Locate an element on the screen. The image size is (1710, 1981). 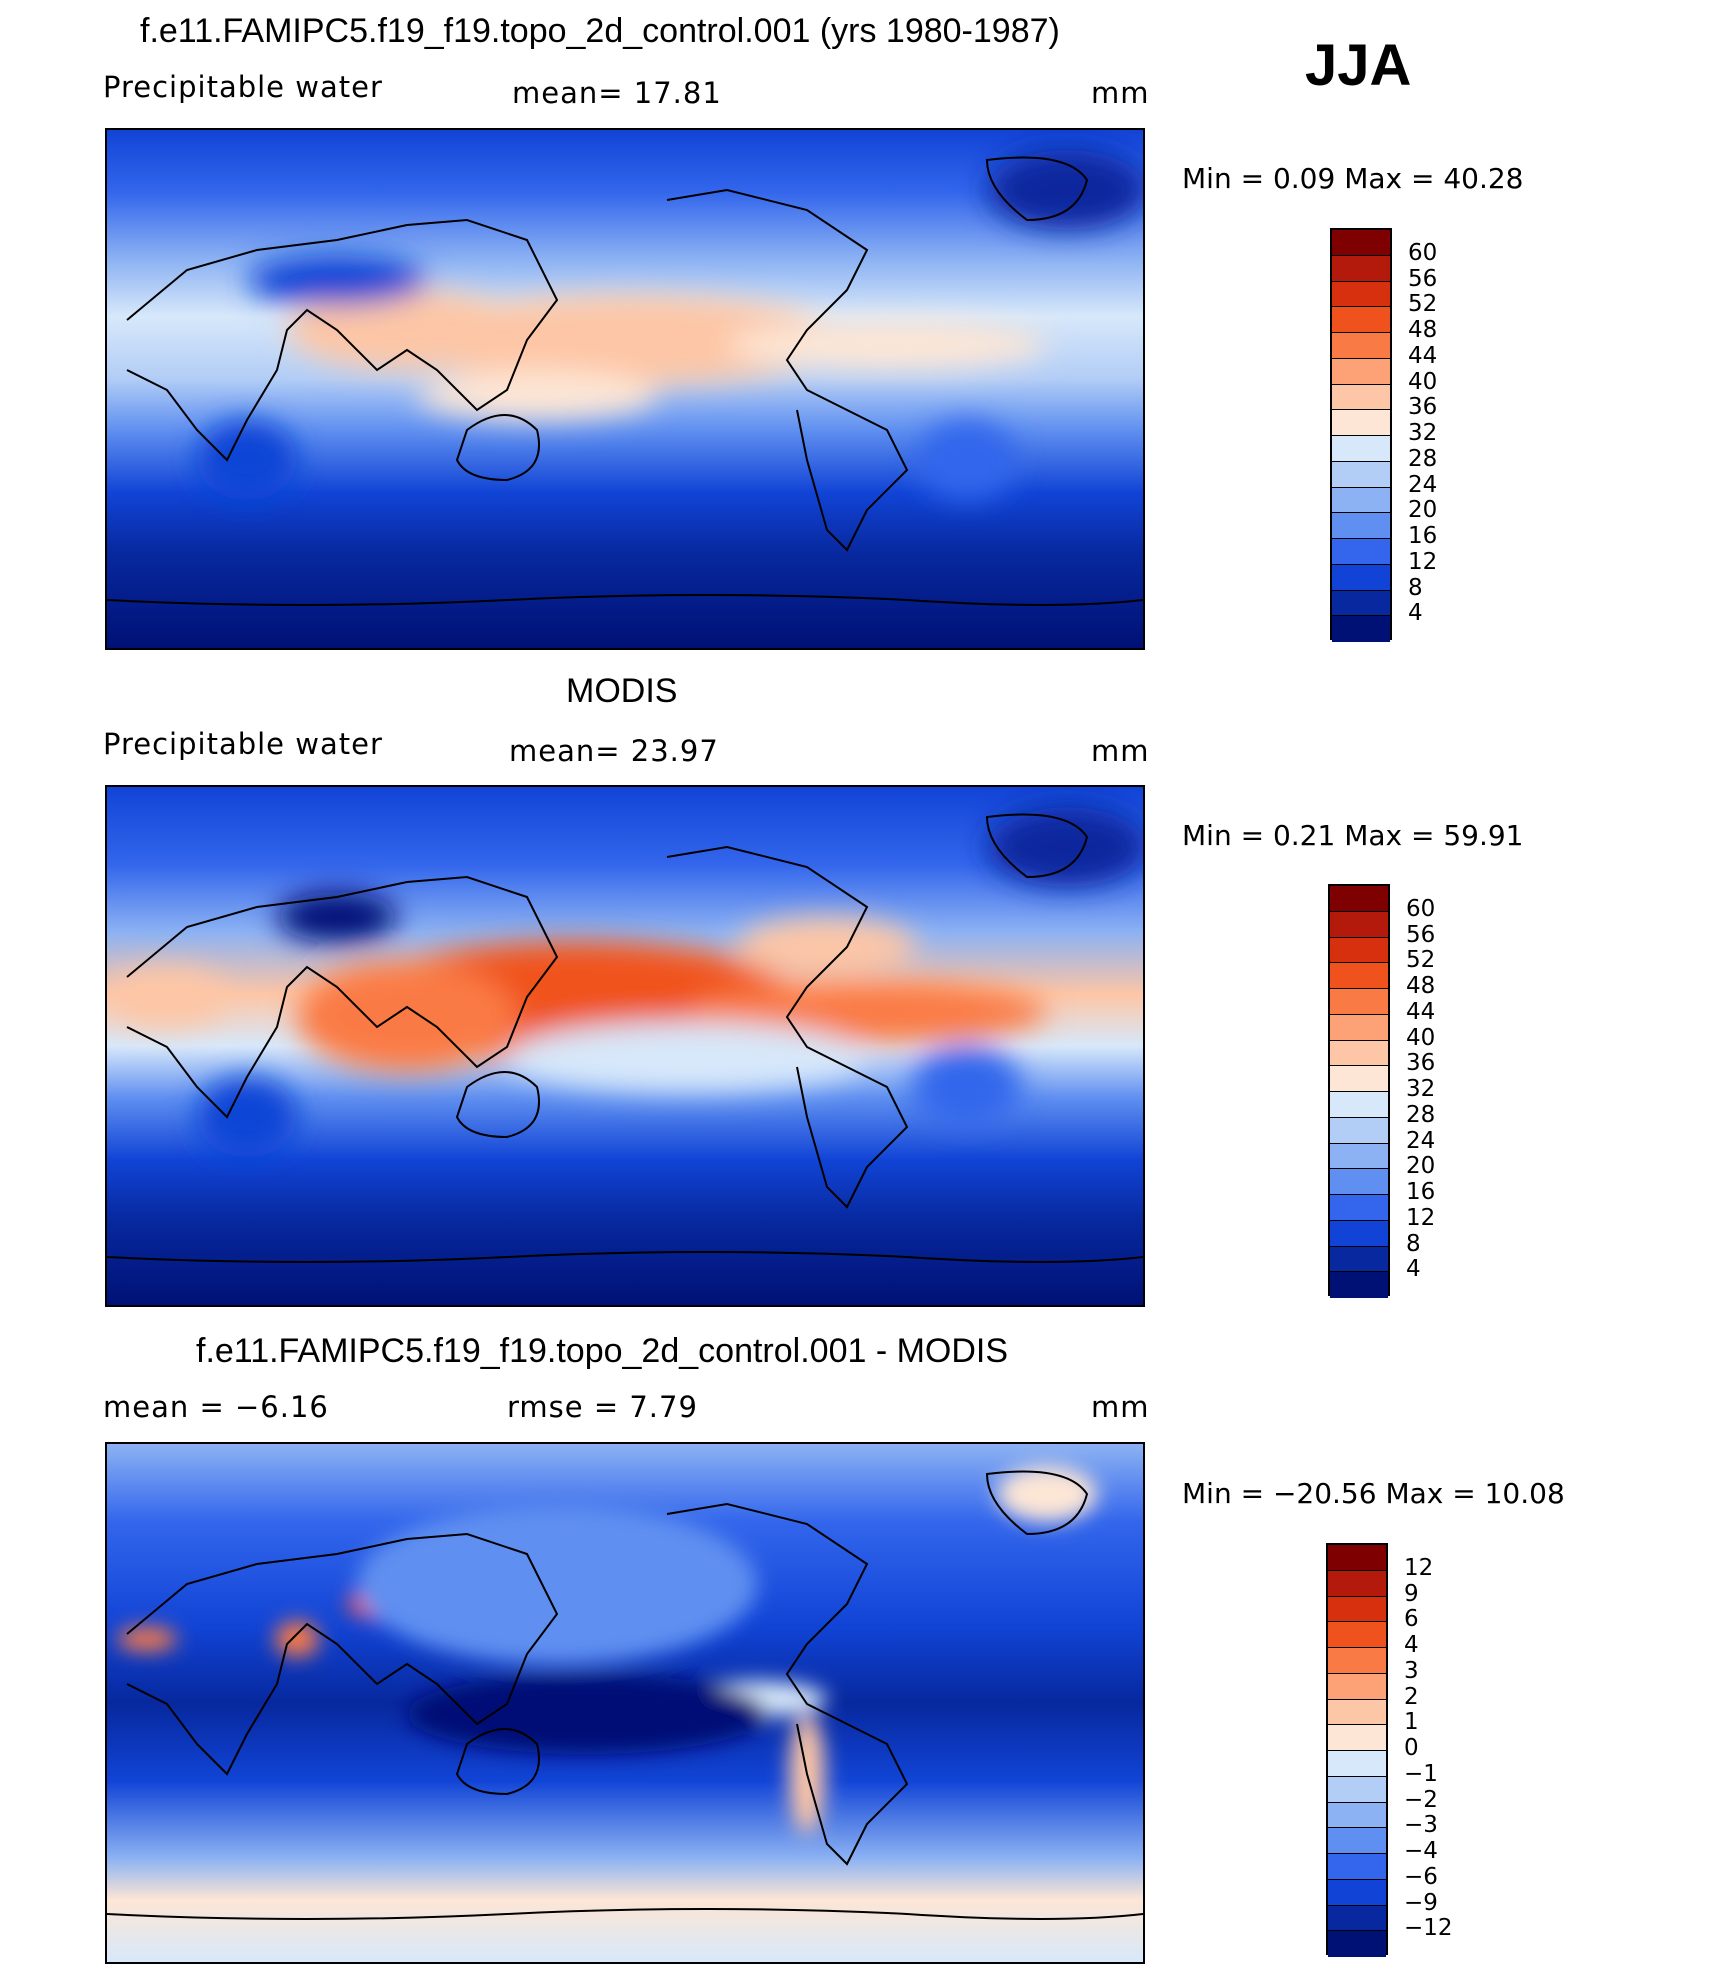
colorbar-tick-label: 3 is located at coordinates (1411, 1670).